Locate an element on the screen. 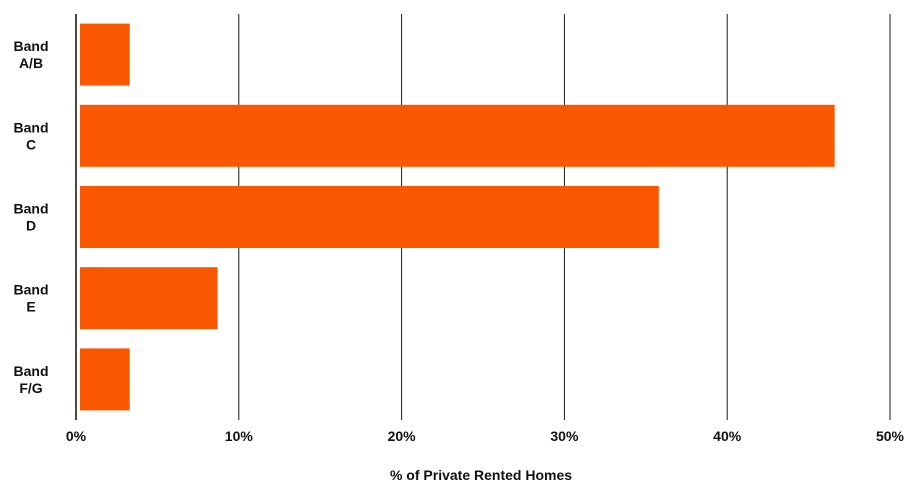  x-tick-label: 40% is located at coordinates (727, 436).